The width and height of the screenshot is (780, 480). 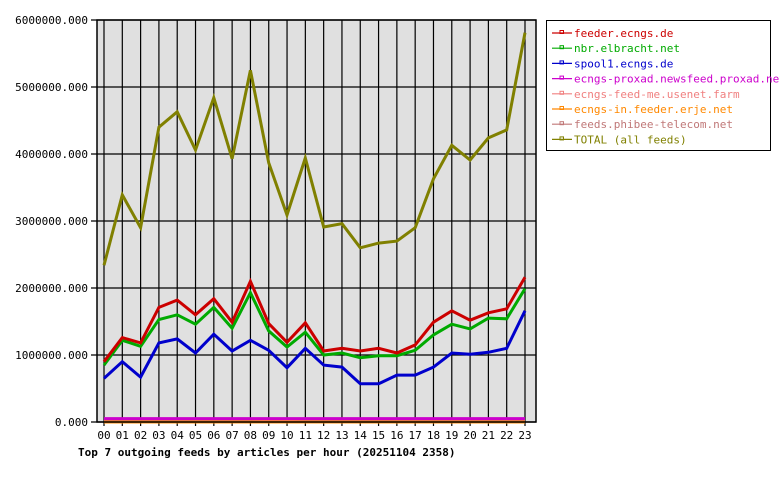 What do you see at coordinates (51, 20) in the screenshot?
I see `y-tick-label: 6000000.000` at bounding box center [51, 20].